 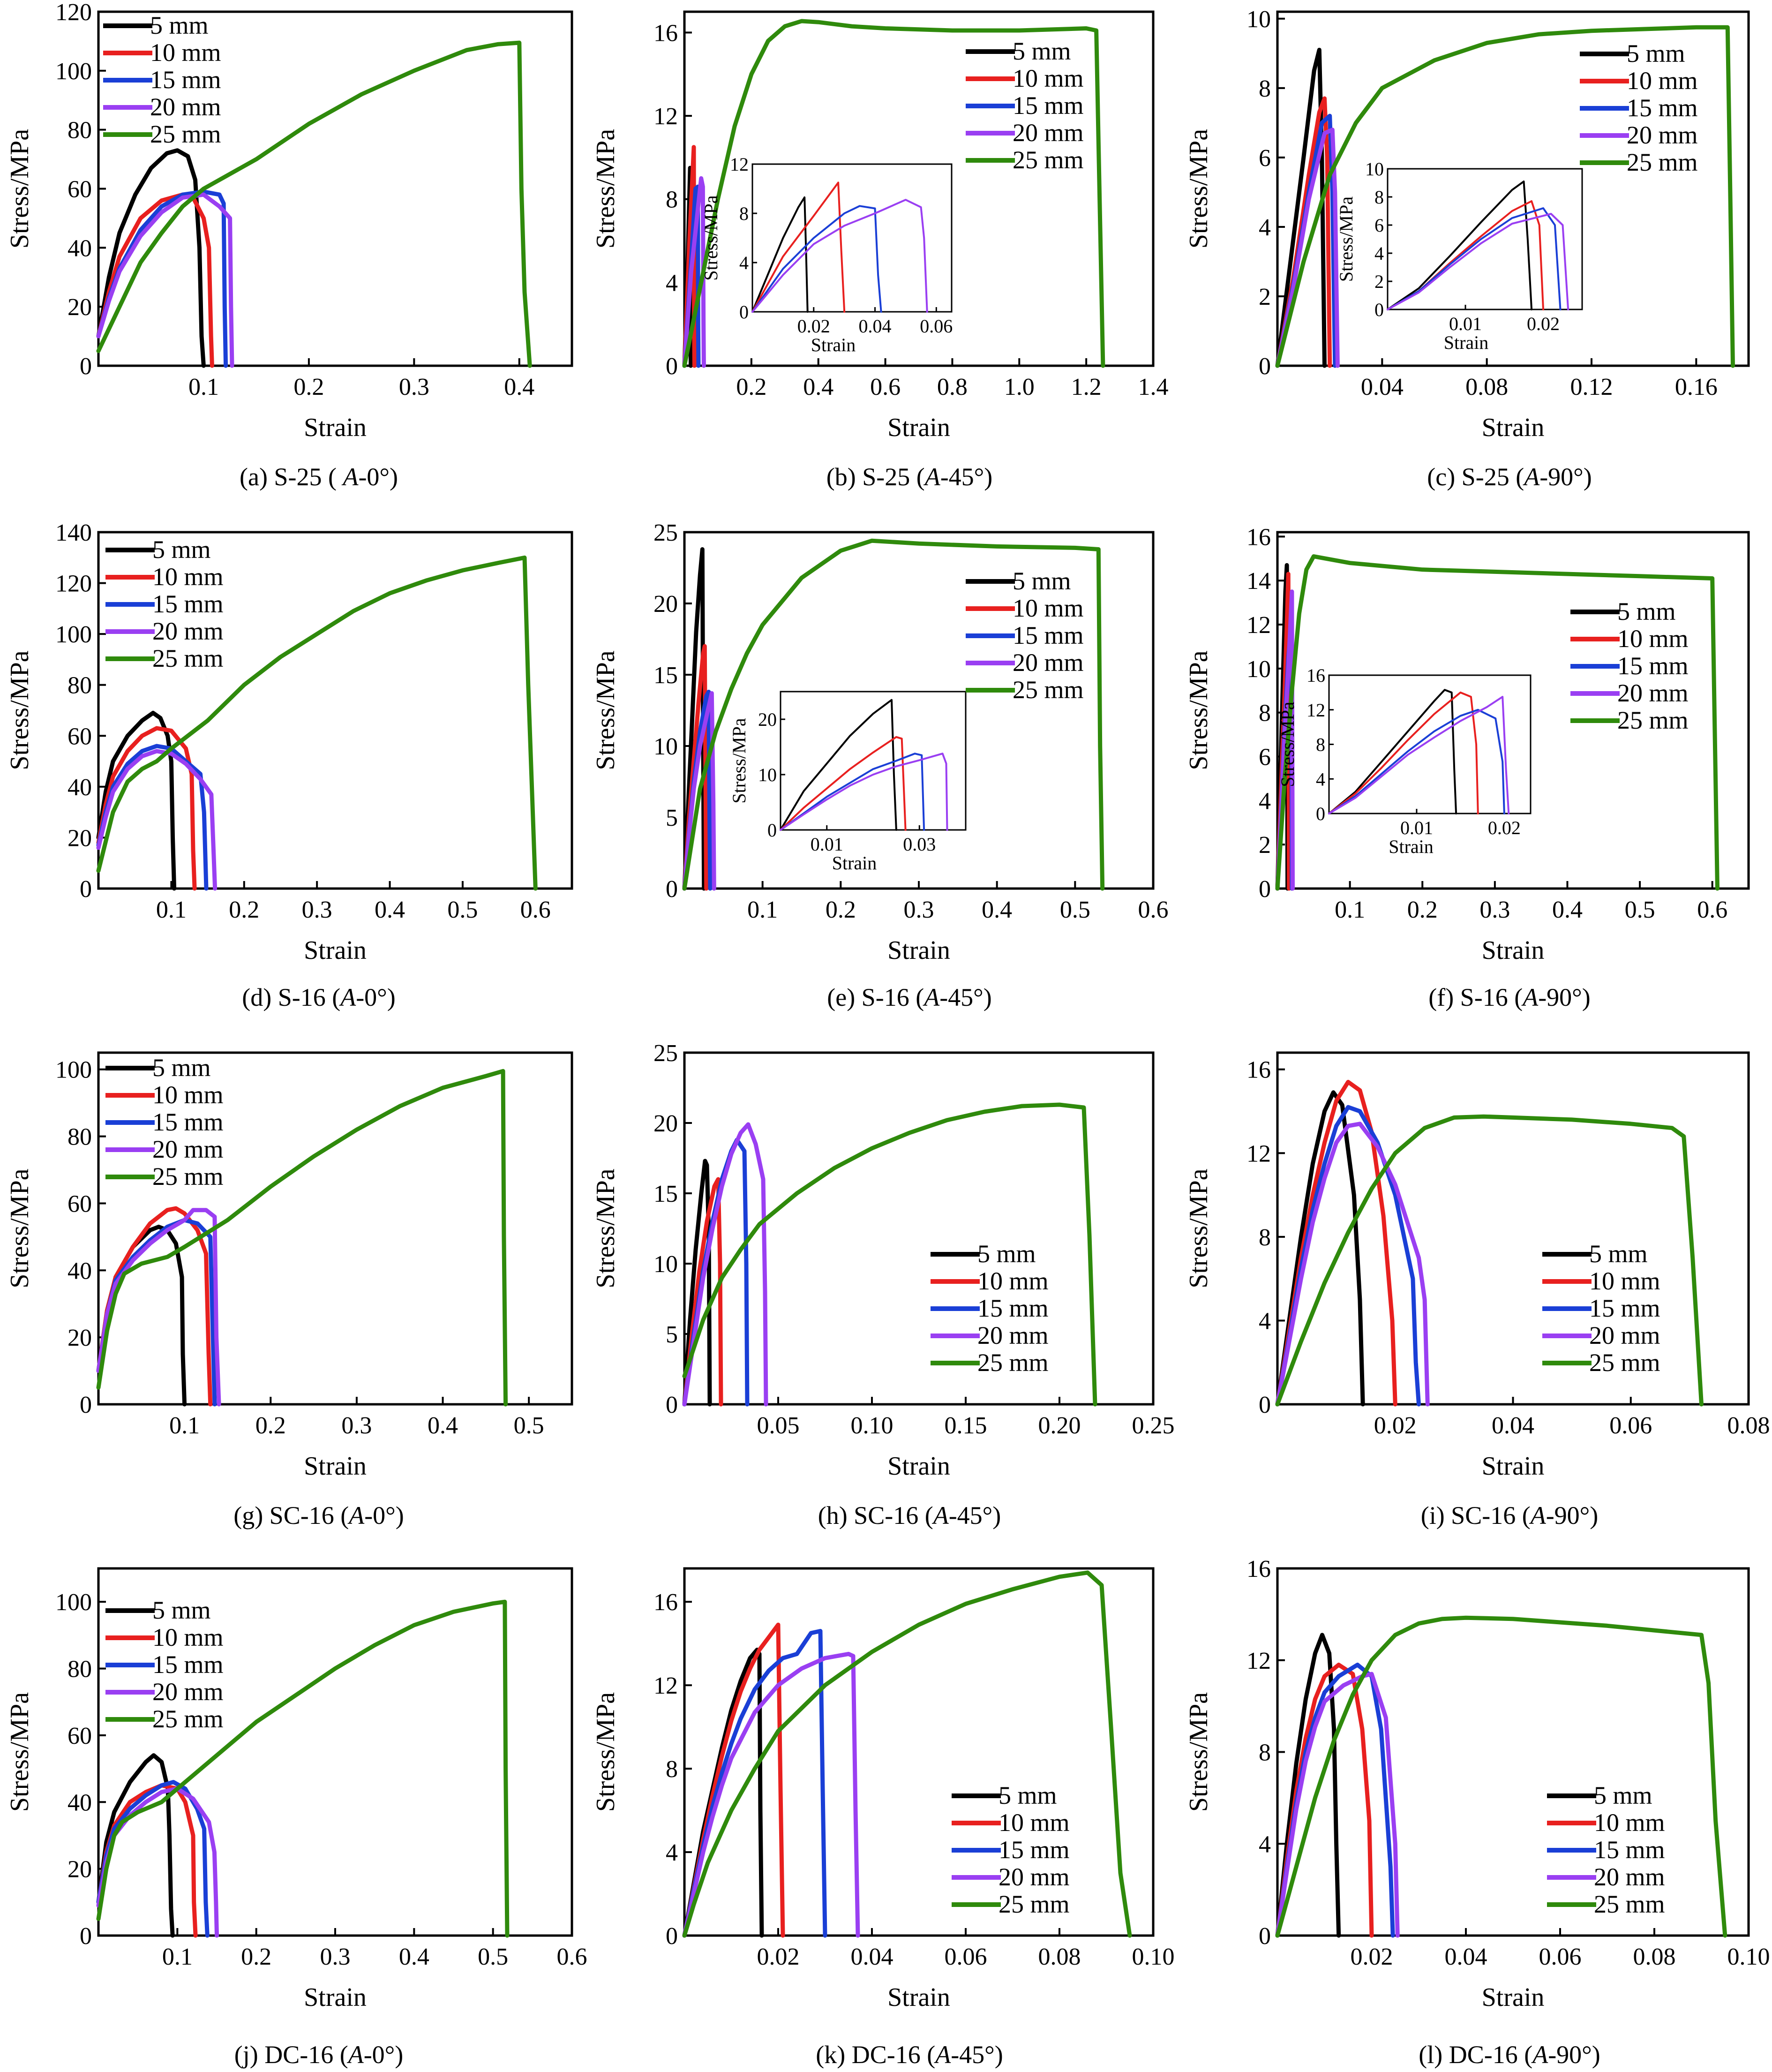 I want to click on inset-series-line-20mm, so click(x=864, y=792).